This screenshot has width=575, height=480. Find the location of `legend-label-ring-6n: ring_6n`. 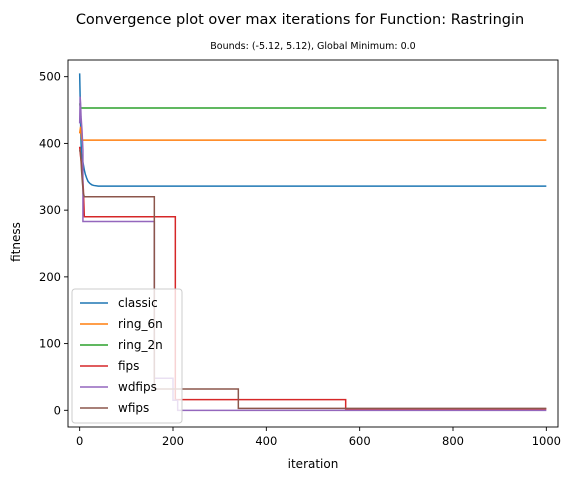

legend-label-ring-6n: ring_6n is located at coordinates (140, 324).